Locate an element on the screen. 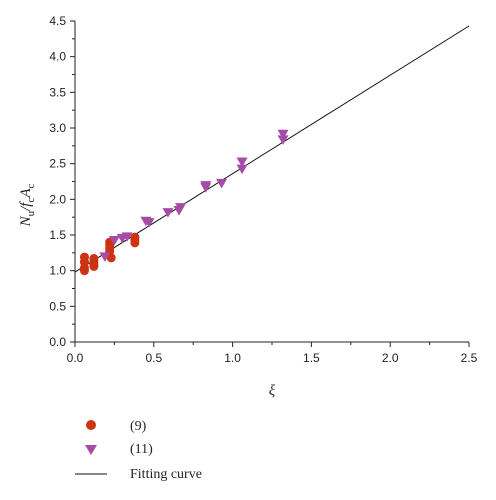  x-tick-label: 2.0 is located at coordinates (390, 358).